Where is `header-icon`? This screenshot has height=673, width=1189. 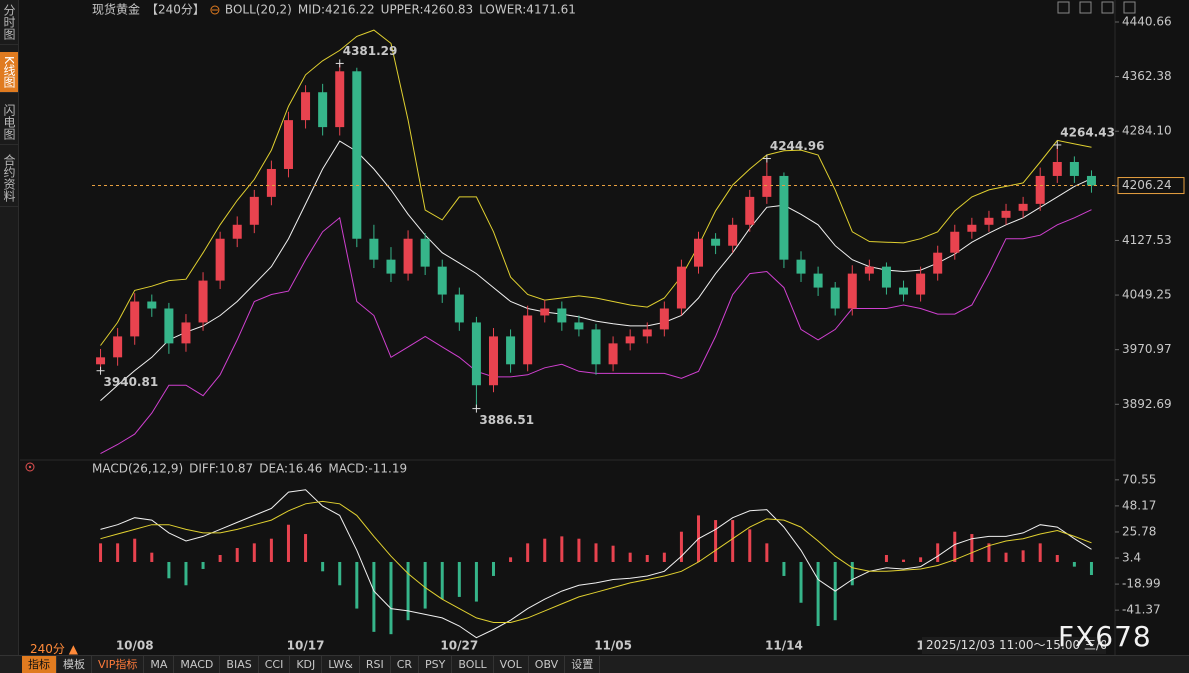 header-icon is located at coordinates (215, 10).